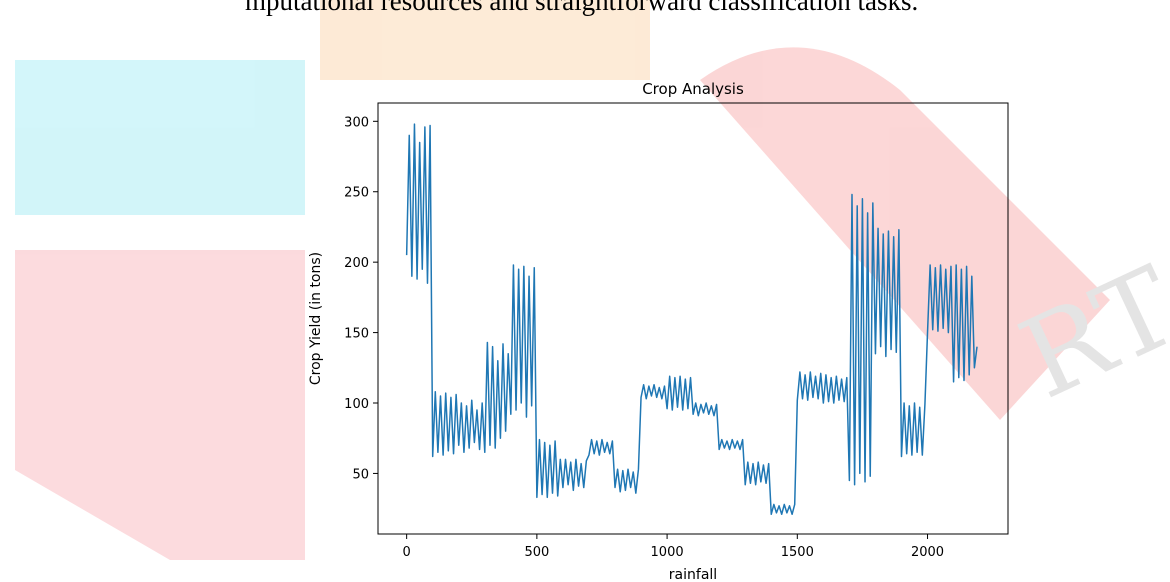 The width and height of the screenshot is (1170, 582). I want to click on y-tick-label: 300, so click(356, 122).